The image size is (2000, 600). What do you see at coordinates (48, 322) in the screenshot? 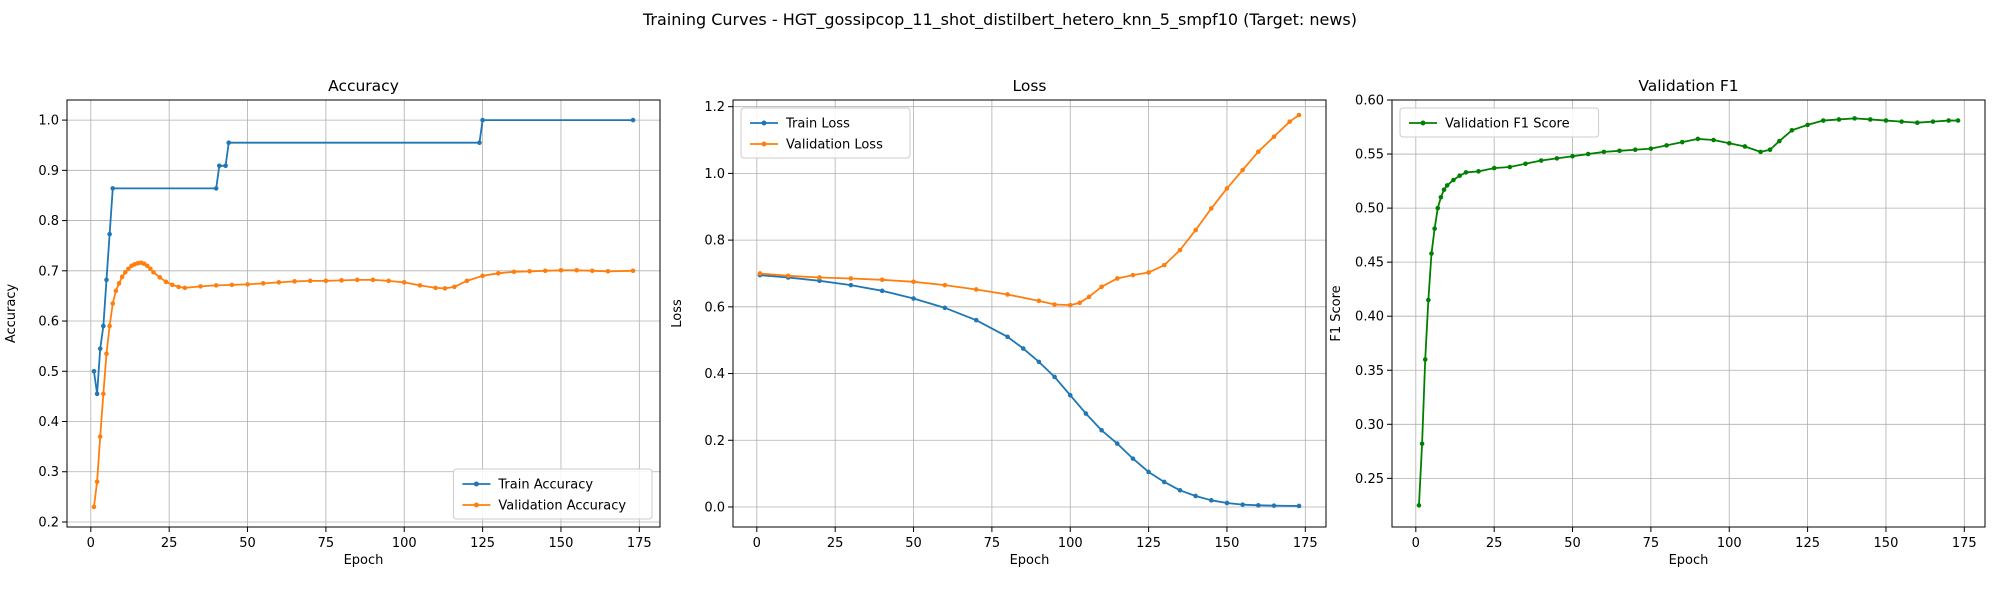
I see `y-tick-label: 0.6` at bounding box center [48, 322].